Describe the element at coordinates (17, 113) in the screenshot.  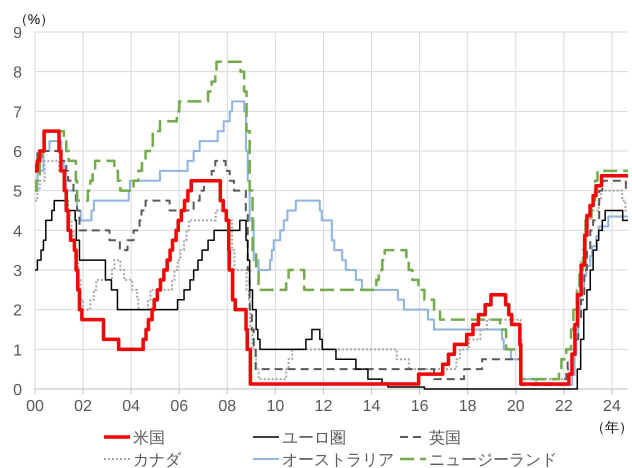
I see `y-tick-label: 7` at that location.